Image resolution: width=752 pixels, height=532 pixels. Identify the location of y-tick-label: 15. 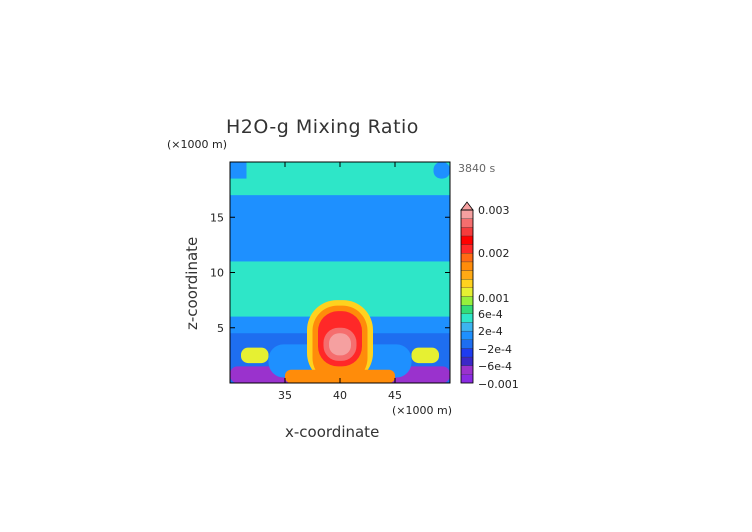
(217, 217).